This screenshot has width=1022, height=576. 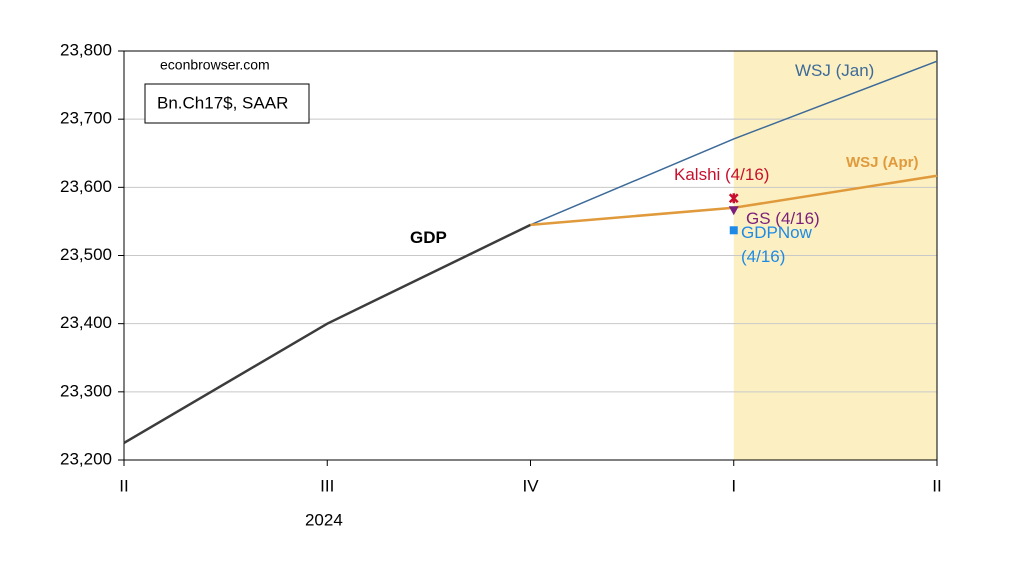 What do you see at coordinates (428, 237) in the screenshot?
I see `series-label: GDP` at bounding box center [428, 237].